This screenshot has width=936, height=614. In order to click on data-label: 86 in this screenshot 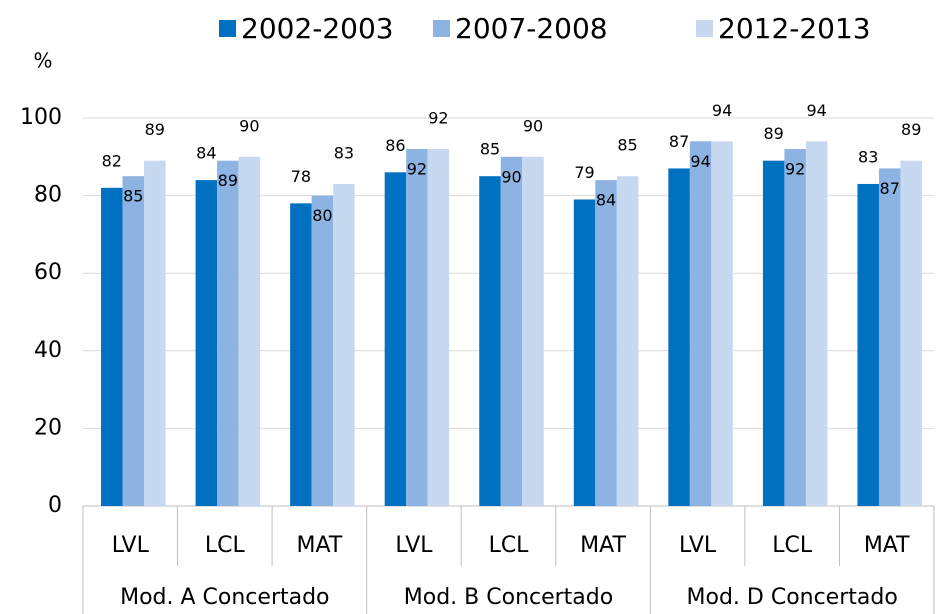, I will do `click(395, 145)`.